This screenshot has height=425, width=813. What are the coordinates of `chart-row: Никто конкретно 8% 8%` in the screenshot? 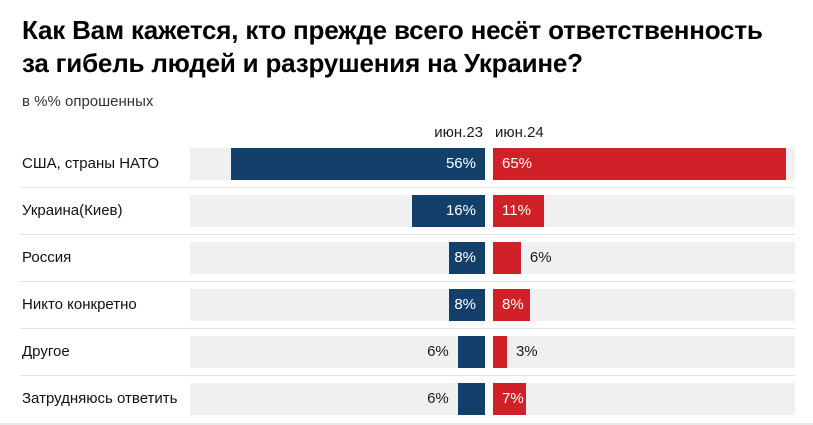 It's located at (407, 305).